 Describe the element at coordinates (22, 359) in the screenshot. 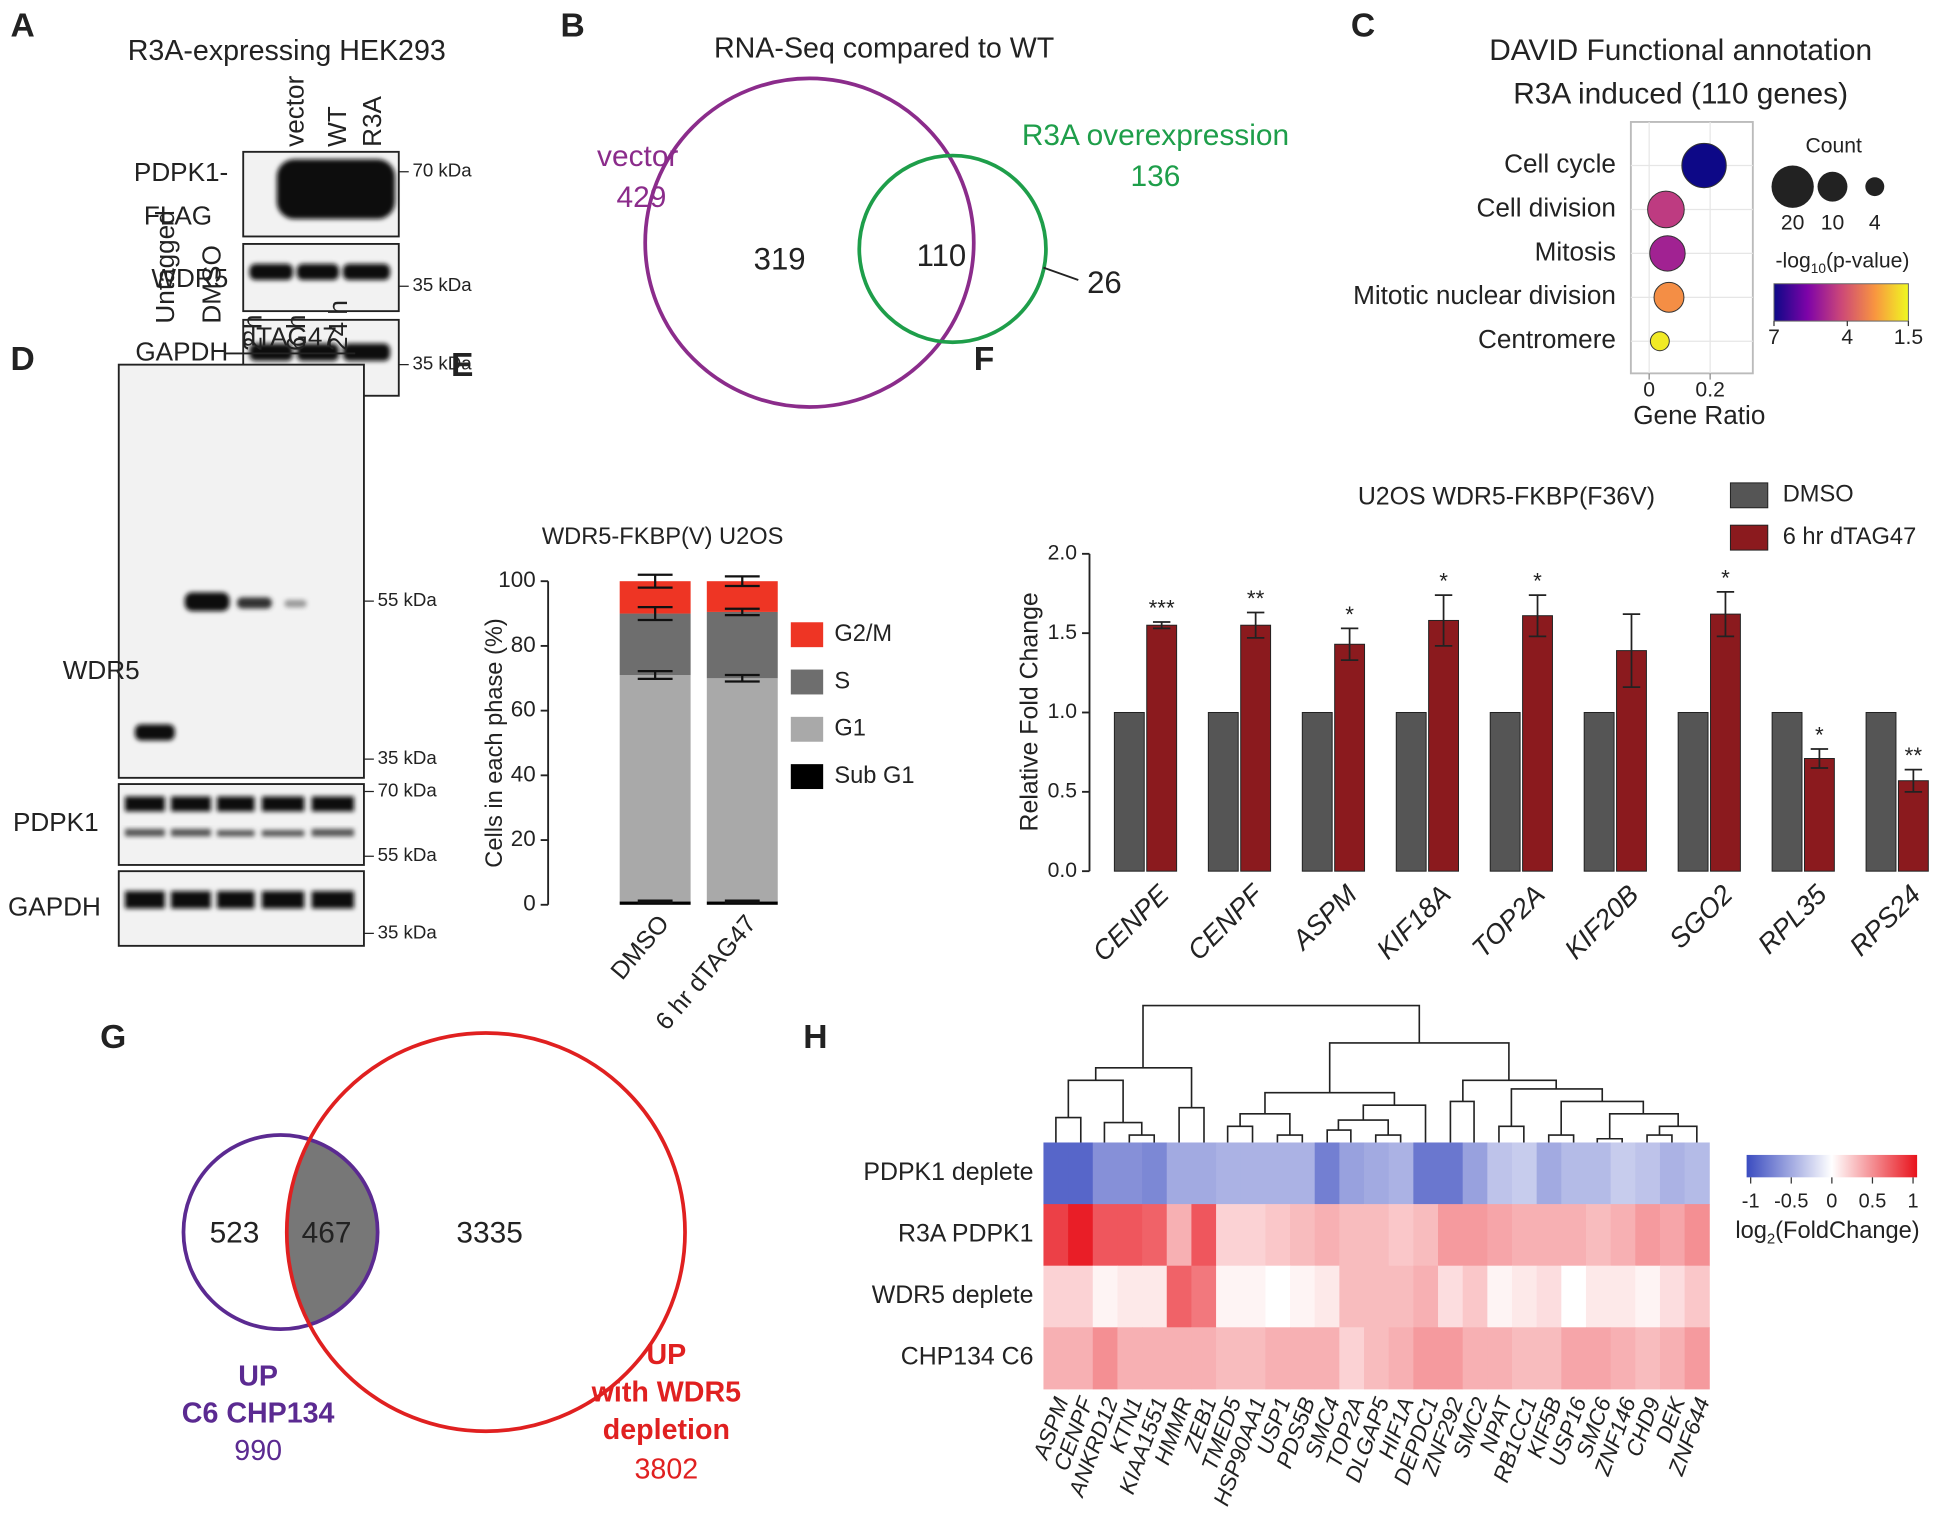

I see `panel-label: D` at that location.